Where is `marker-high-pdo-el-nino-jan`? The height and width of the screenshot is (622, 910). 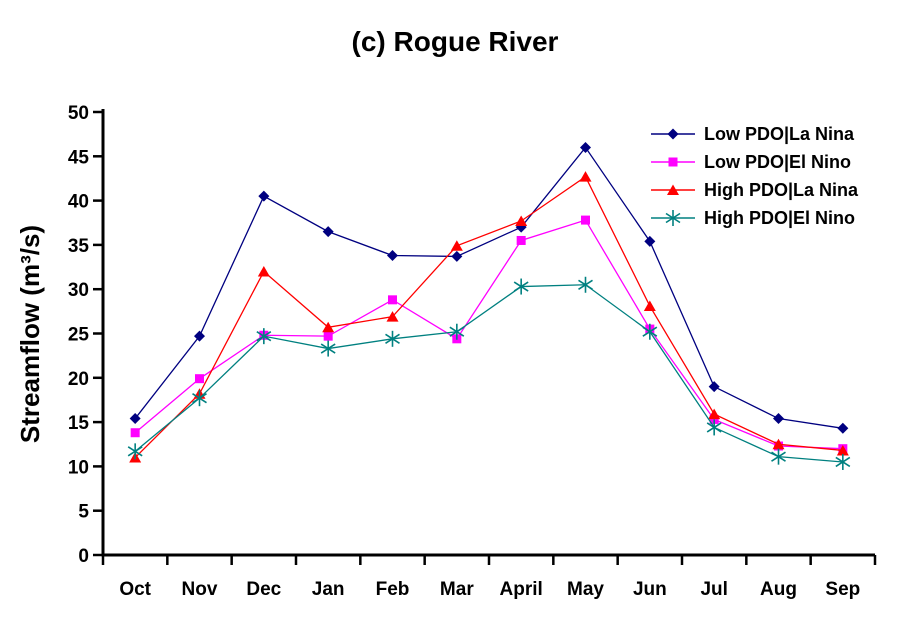
marker-high-pdo-el-nino-jan is located at coordinates (328, 348).